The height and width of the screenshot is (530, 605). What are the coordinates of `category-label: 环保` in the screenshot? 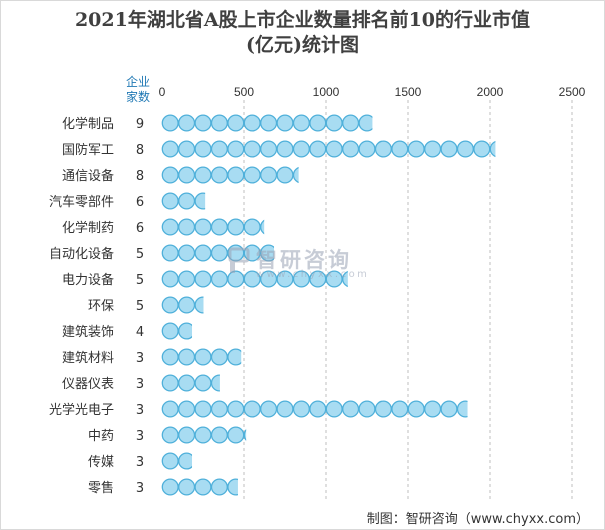 It's located at (101, 306).